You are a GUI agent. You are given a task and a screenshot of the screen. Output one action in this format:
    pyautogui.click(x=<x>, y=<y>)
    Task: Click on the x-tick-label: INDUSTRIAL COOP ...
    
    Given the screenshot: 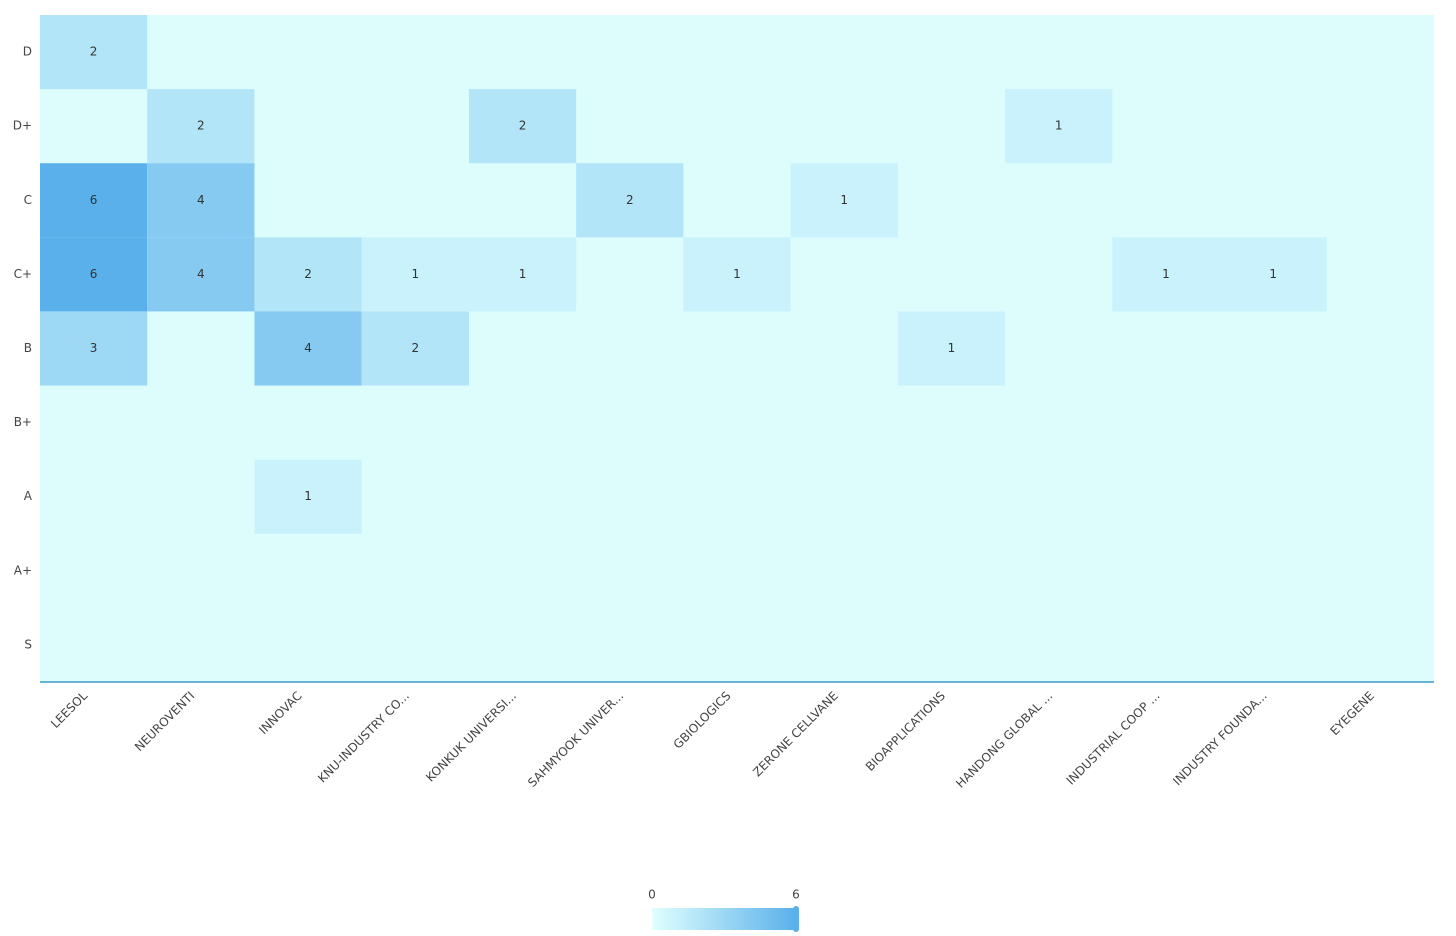 What is the action you would take?
    pyautogui.click(x=1113, y=738)
    